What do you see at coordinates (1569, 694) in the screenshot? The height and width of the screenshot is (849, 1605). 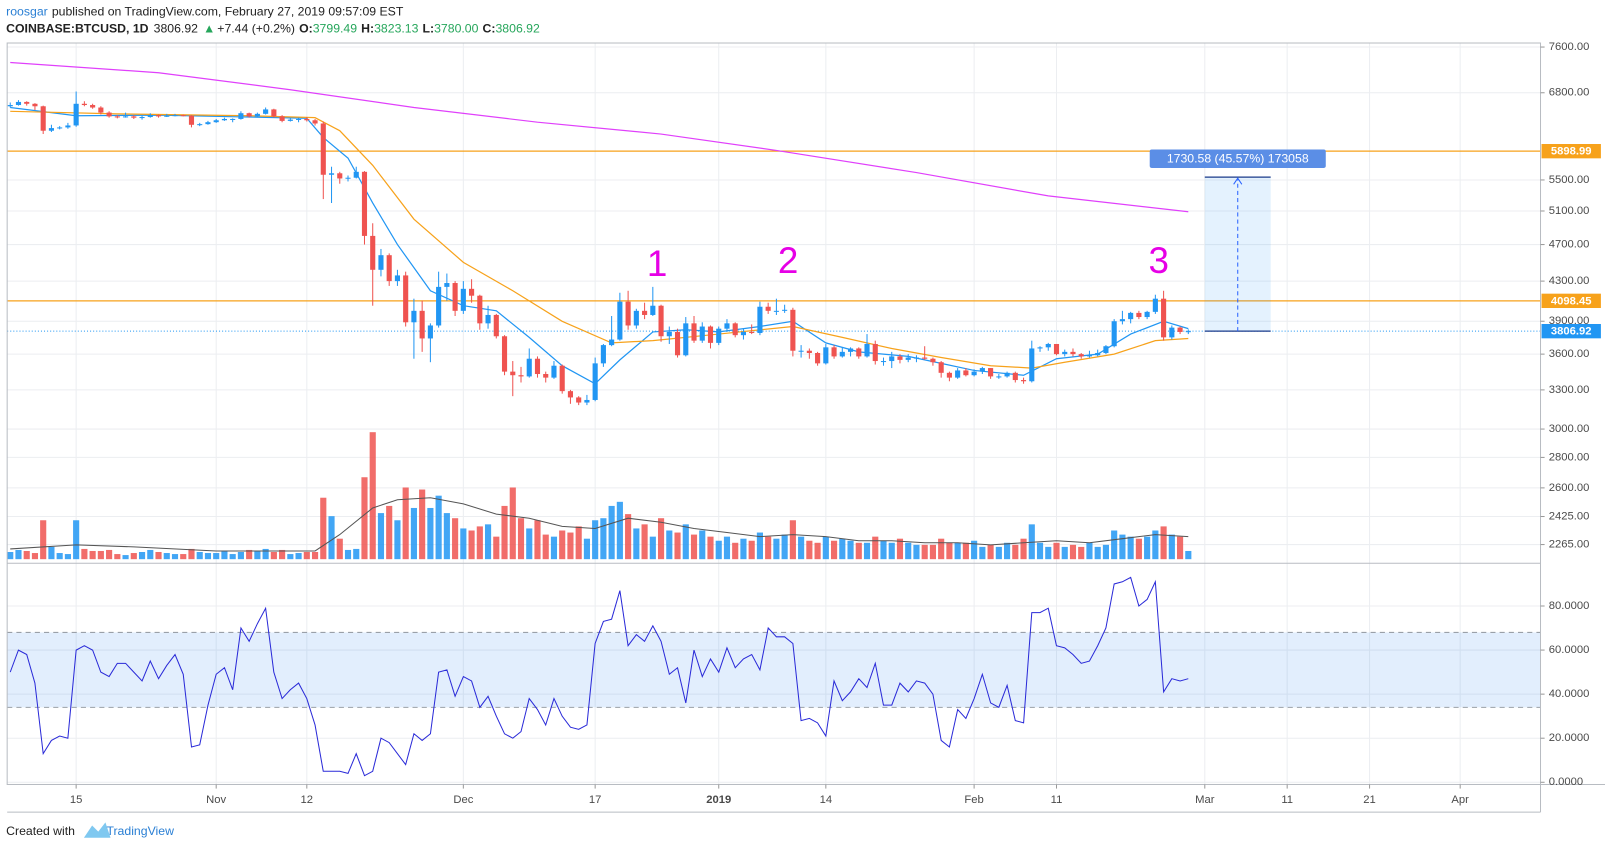 I see `y-tick-label: 40.0000` at bounding box center [1569, 694].